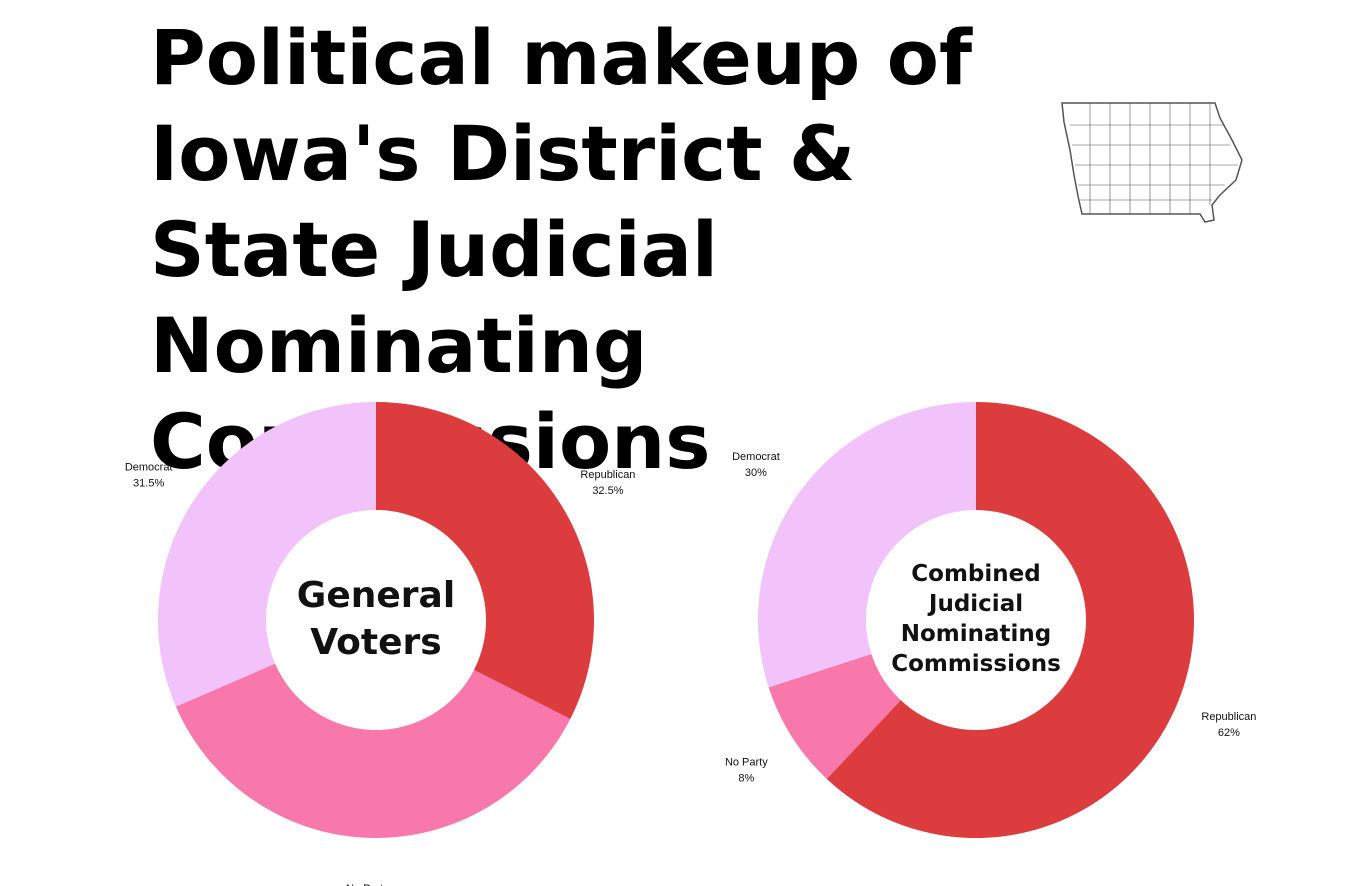  Describe the element at coordinates (1152, 162) in the screenshot. I see `iowa-map` at that location.